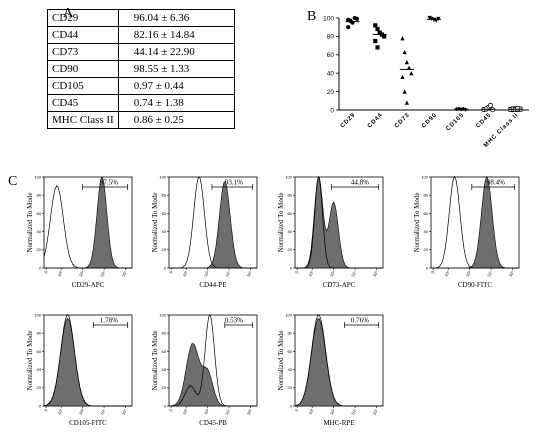 This screenshot has height=439, width=550. I want to click on x-axis-label: CD29-APC, so click(88, 285).